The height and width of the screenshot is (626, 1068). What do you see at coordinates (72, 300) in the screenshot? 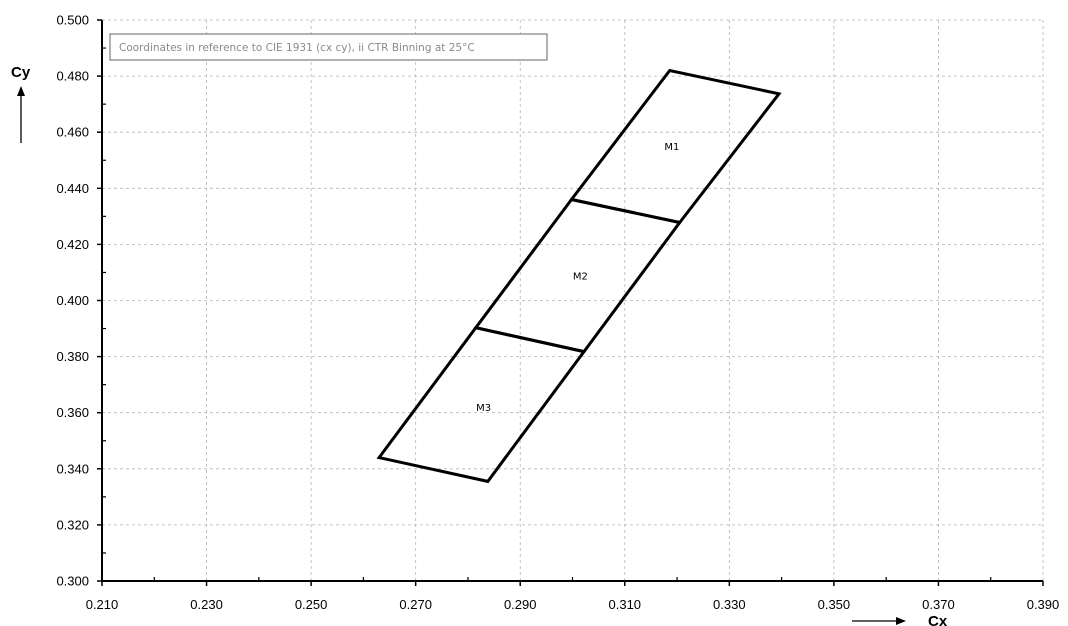
I see `y-tick-label: 0.400` at bounding box center [72, 300].